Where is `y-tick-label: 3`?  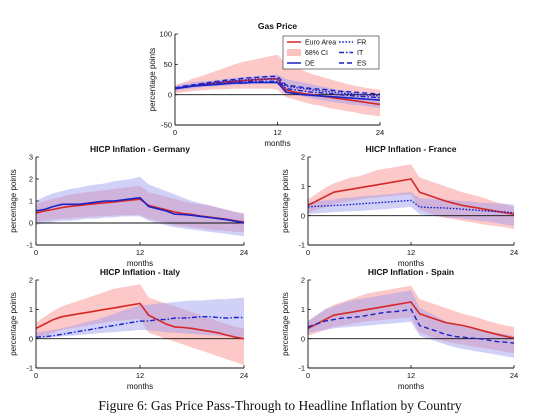 y-tick-label: 3 is located at coordinates (31, 157).